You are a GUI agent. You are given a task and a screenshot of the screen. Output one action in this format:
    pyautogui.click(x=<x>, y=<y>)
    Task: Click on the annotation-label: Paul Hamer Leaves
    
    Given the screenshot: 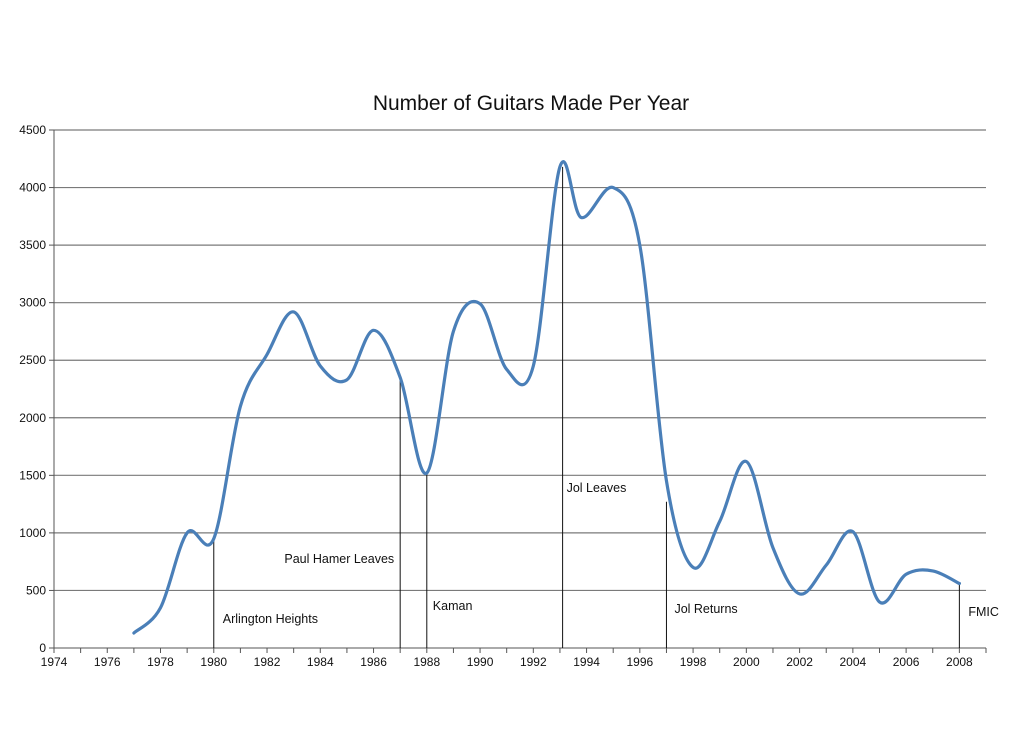 What is the action you would take?
    pyautogui.click(x=339, y=559)
    